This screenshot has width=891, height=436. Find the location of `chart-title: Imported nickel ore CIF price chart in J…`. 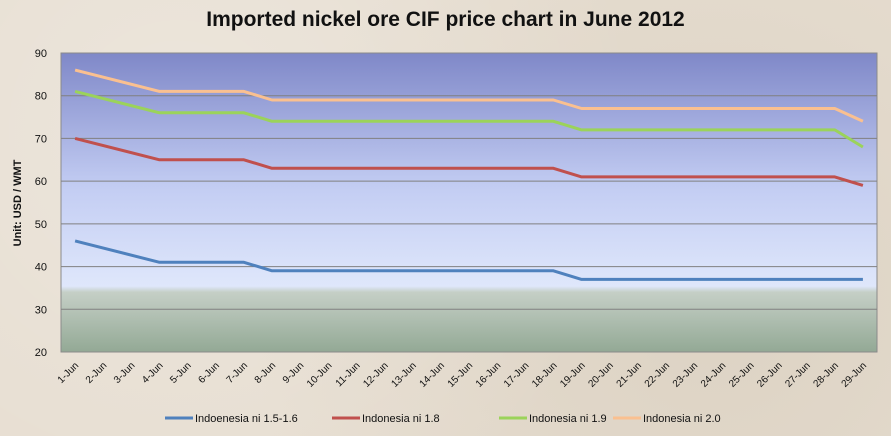

chart-title: Imported nickel ore CIF price chart in J… is located at coordinates (445, 19).